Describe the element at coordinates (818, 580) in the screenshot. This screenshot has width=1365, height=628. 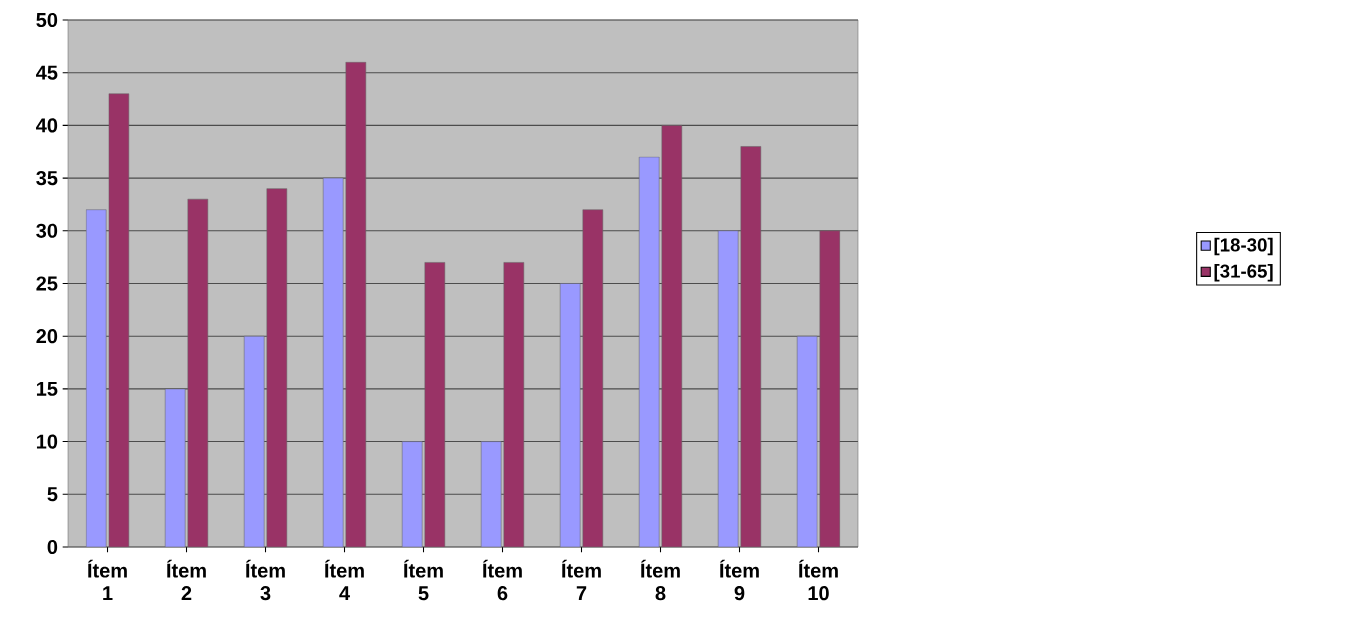
I see `x-tick-label: Ítem 10` at that location.